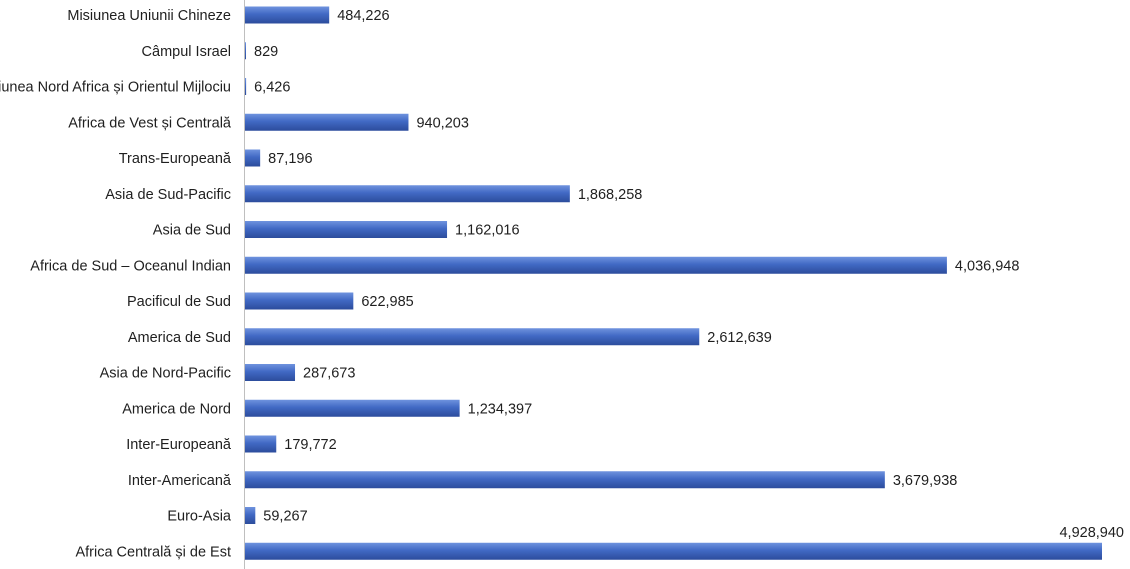  I want to click on category-label: Asia de Nord-Pacific, so click(165, 374).